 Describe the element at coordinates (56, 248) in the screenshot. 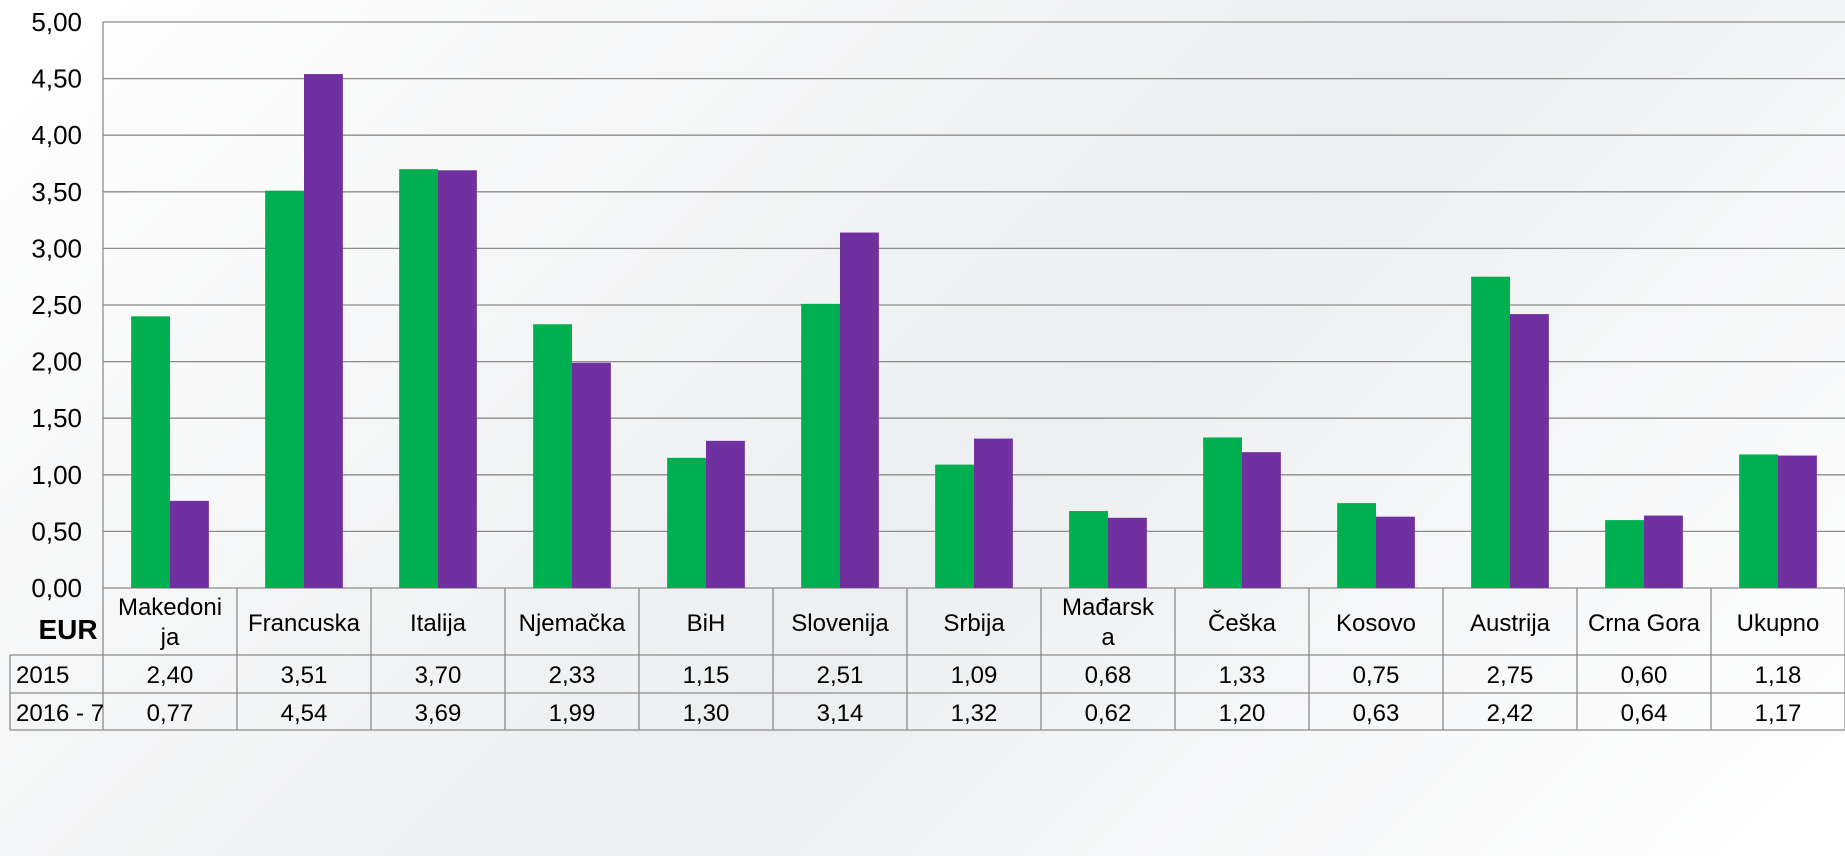

I see `y-tick-label: 3,00` at that location.